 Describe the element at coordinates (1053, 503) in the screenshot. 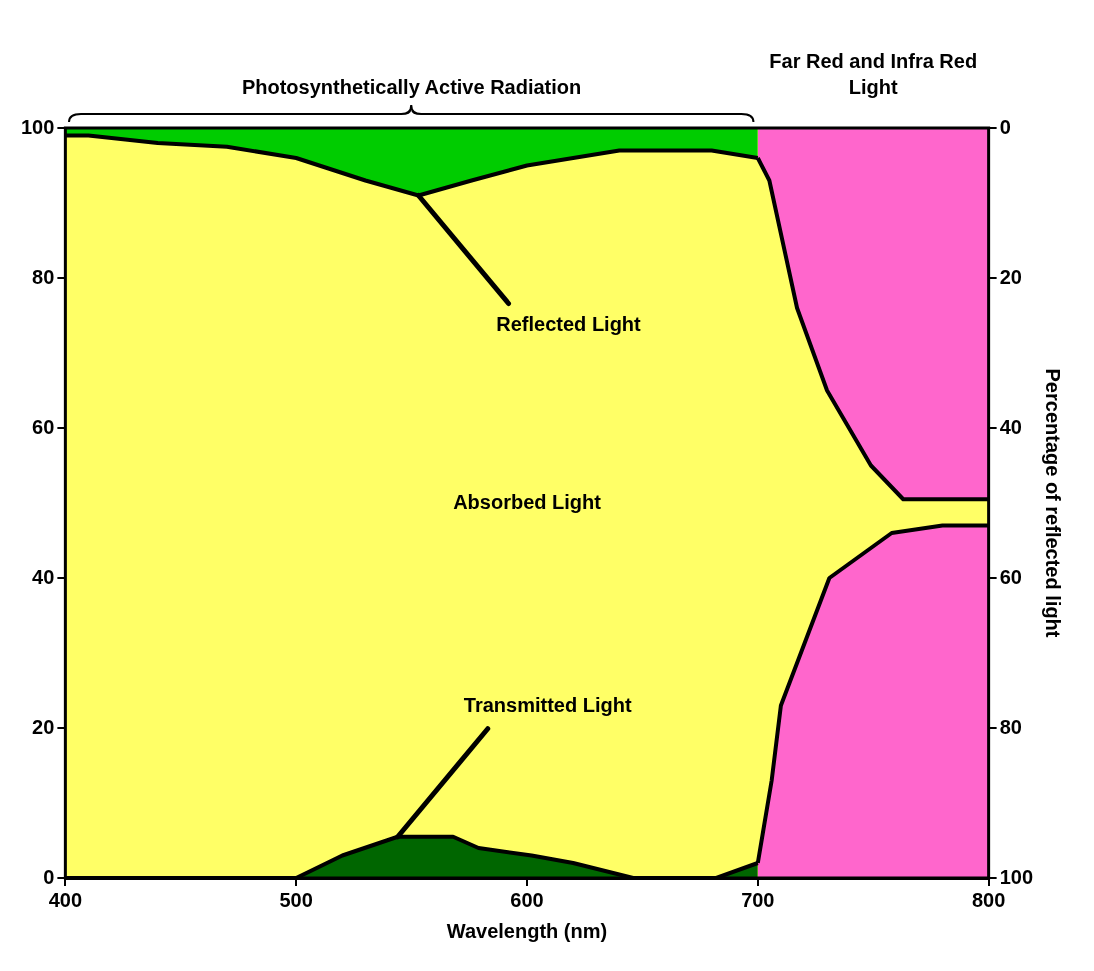

I see `y2-axis-title: Percentage of reflected light` at that location.